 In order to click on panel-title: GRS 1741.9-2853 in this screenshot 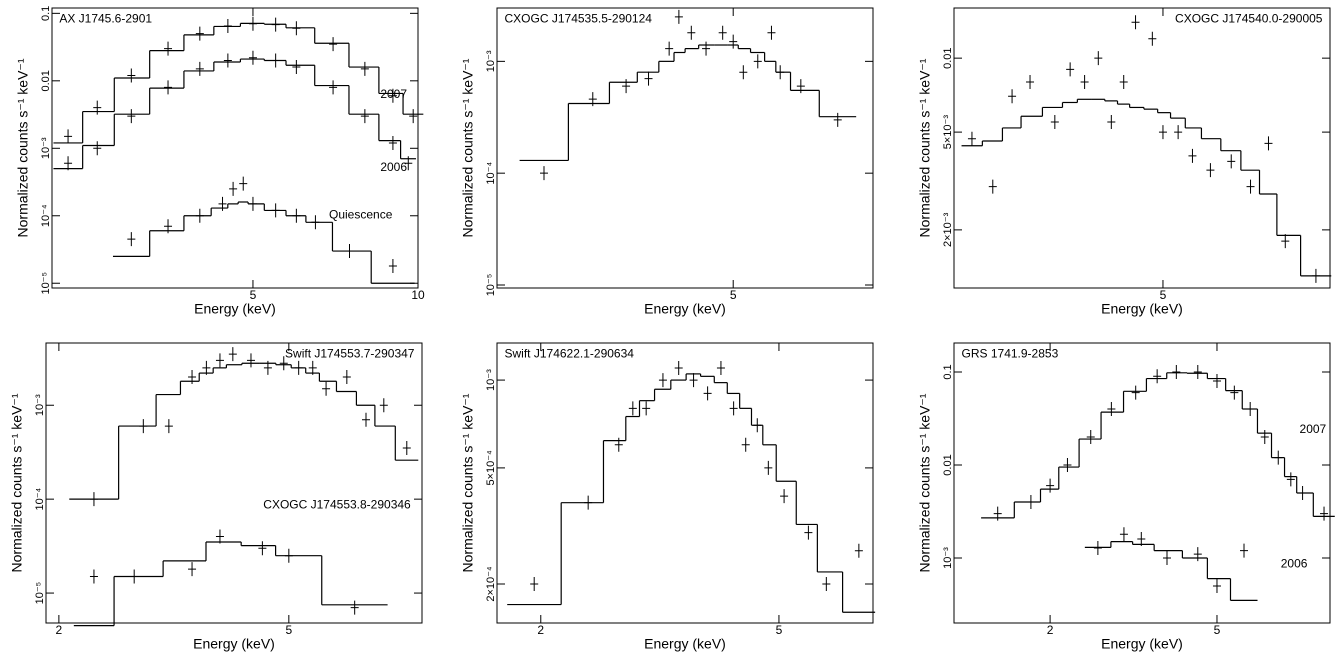, I will do `click(1010, 353)`.